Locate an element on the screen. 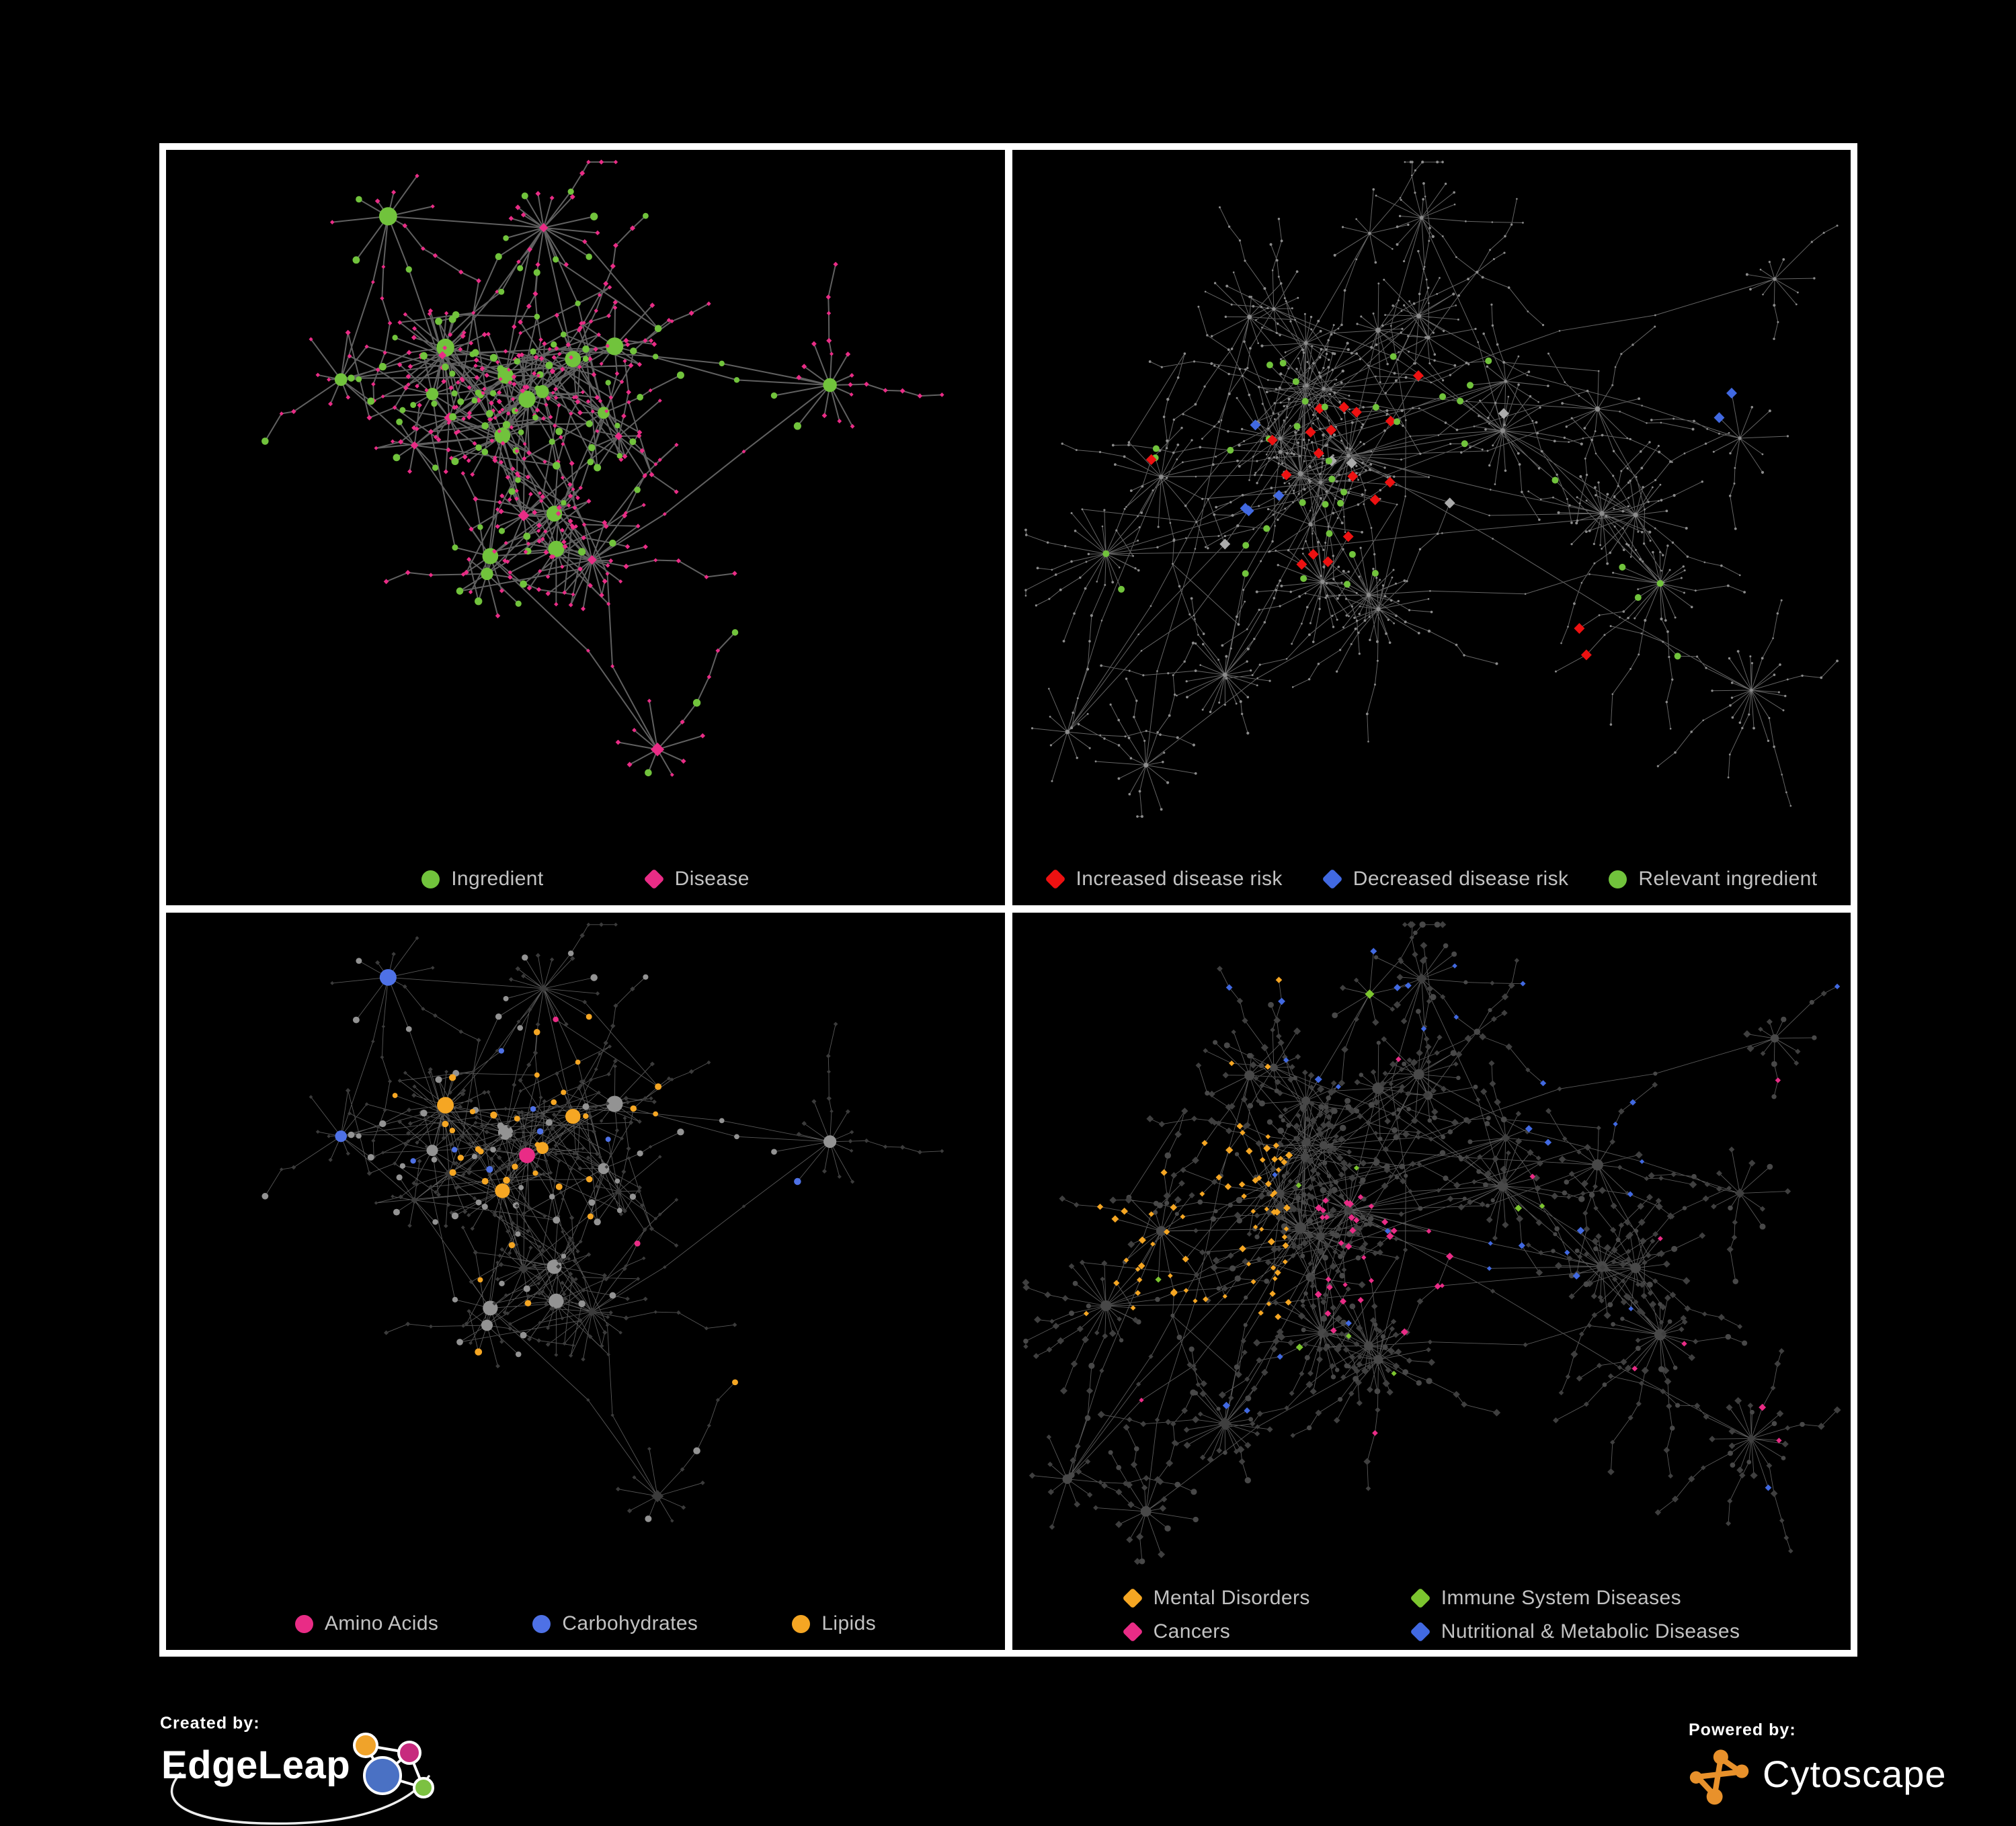  network-graph-ingredient-disease is located at coordinates (602, 468).